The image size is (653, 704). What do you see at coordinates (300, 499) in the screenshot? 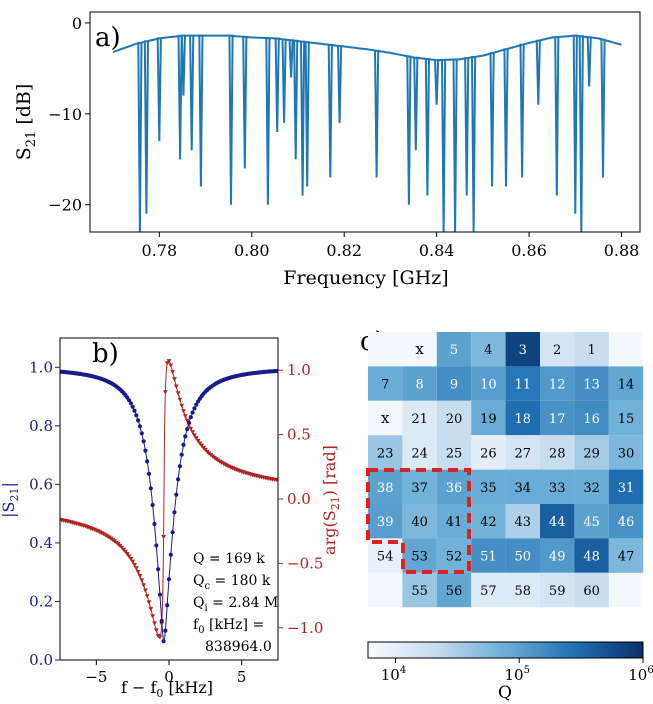
I see `panel-b-right-y-ticks: 1.0 0.5 0.0 −0.5 −1.0` at bounding box center [300, 499].